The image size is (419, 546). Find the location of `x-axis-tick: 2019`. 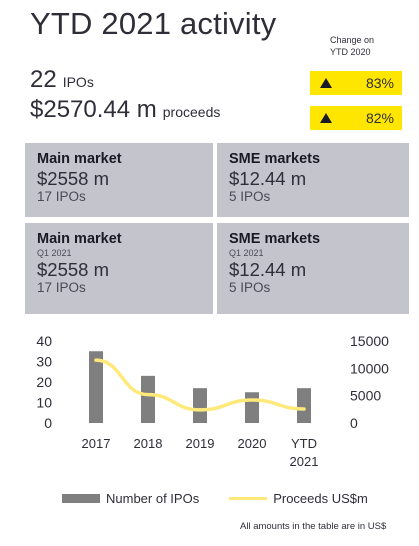

x-axis-tick: 2019 is located at coordinates (200, 443).